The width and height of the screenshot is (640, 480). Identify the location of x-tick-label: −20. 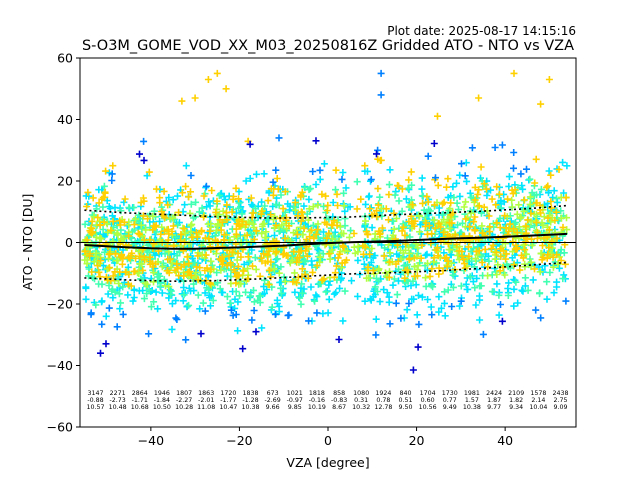
(239, 440).